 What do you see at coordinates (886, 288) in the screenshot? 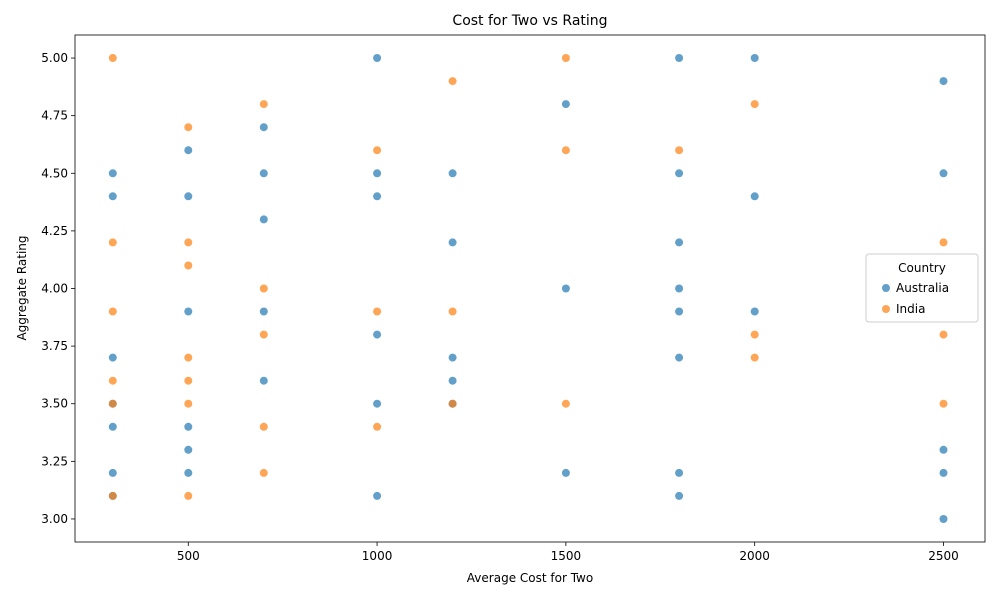
I see `legend-marker-australia` at bounding box center [886, 288].